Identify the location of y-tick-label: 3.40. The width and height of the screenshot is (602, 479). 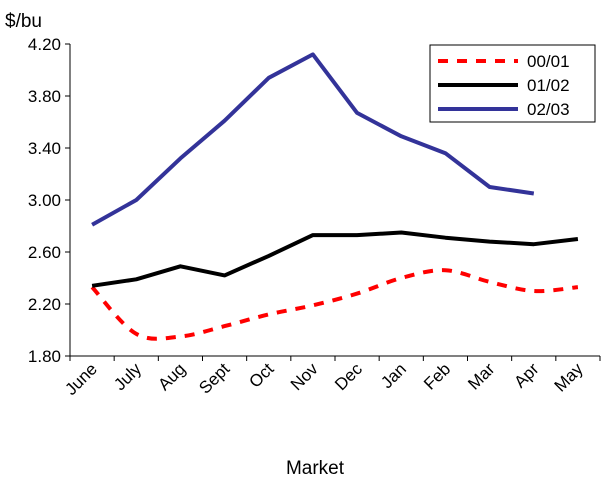
(44, 148).